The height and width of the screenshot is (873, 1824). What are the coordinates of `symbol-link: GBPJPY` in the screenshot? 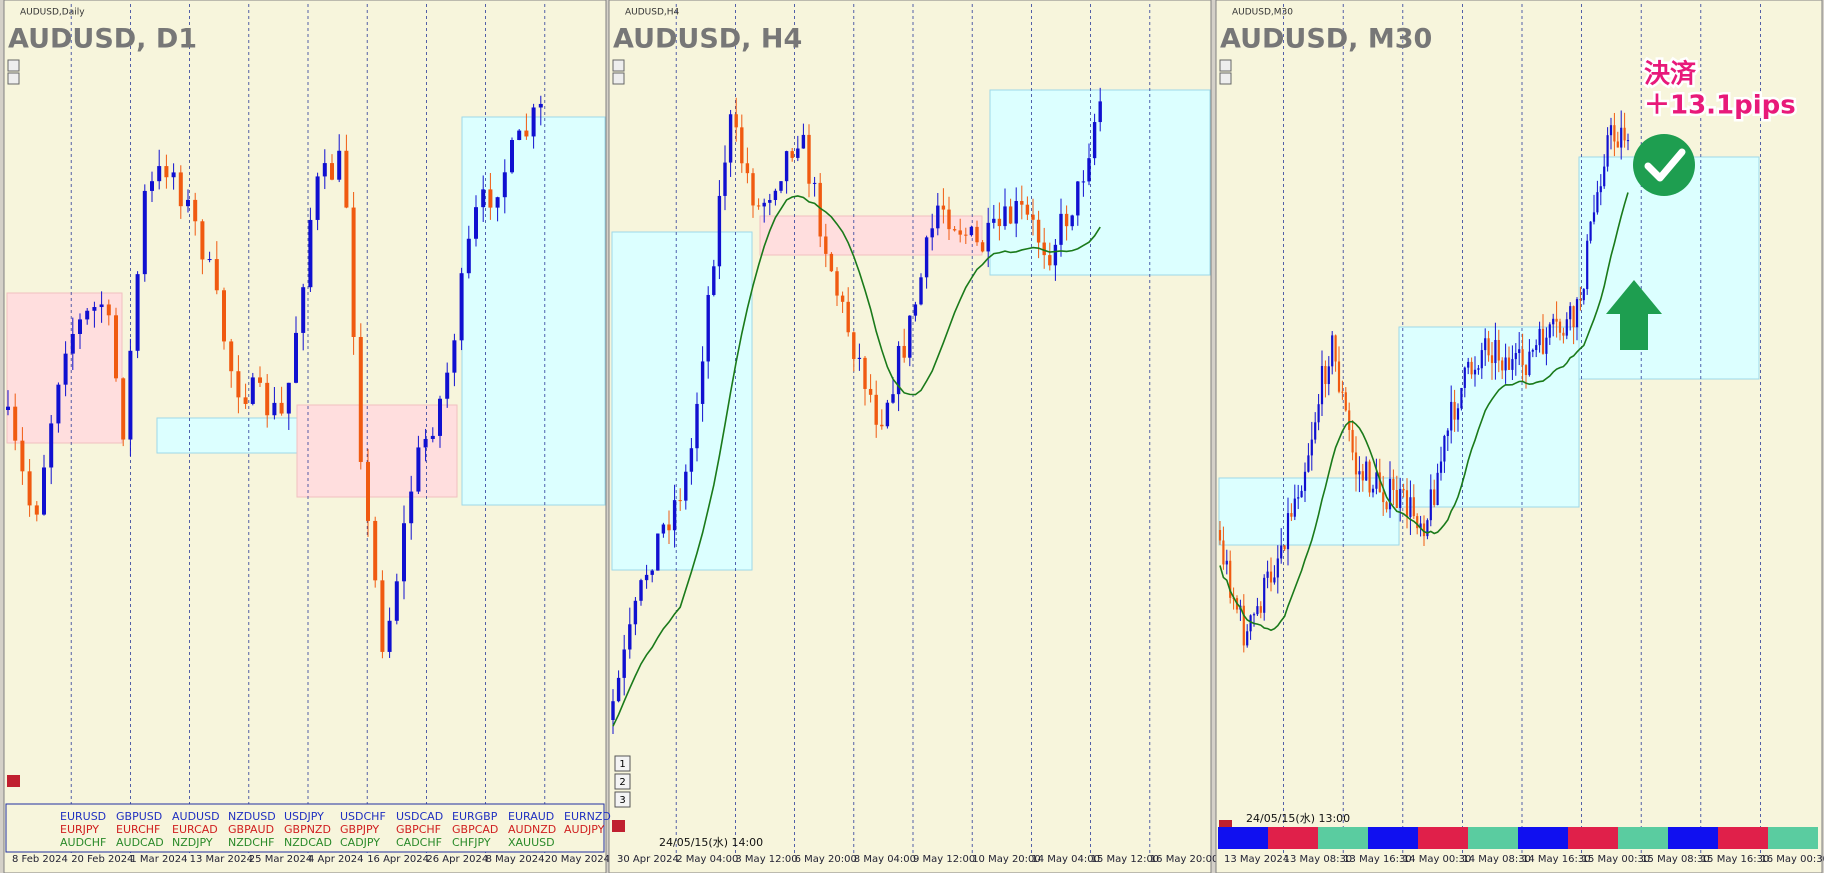 It's located at (359, 829).